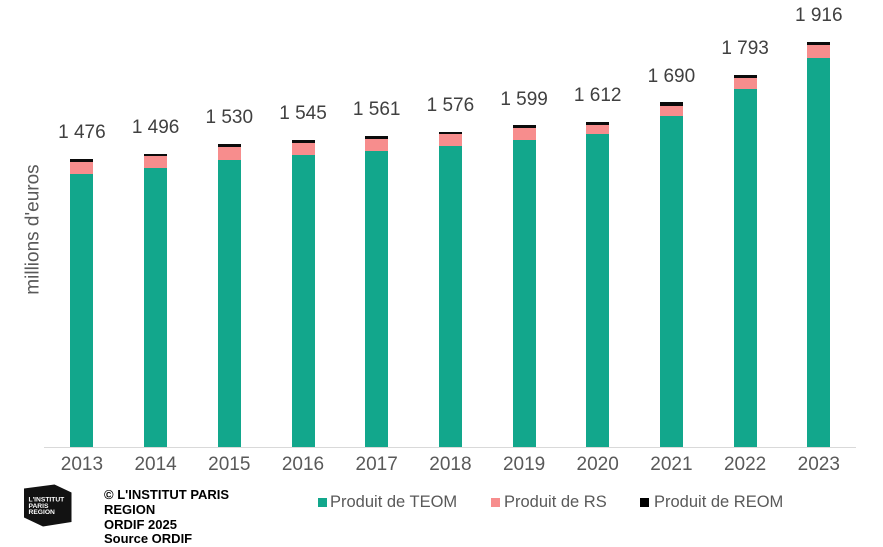 The width and height of the screenshot is (883, 547). Describe the element at coordinates (39, 505) in the screenshot. I see `svg-text: PARIS` at that location.